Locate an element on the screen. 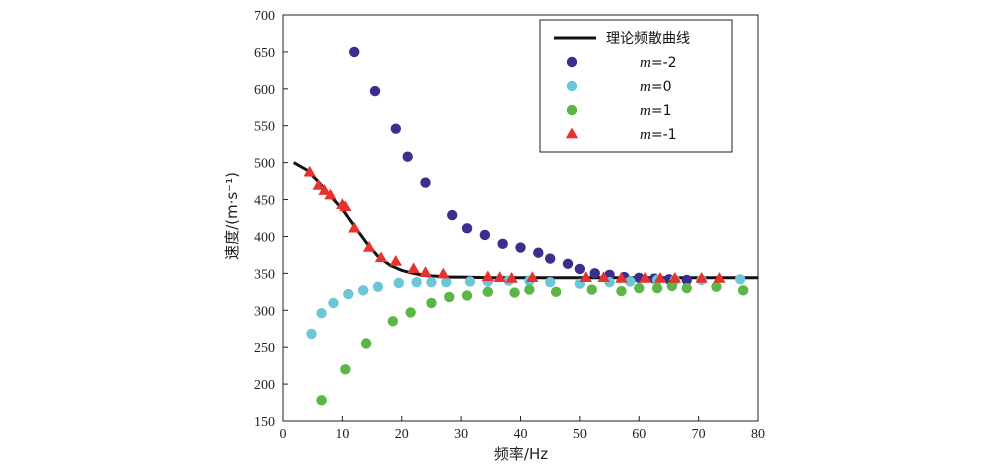 The image size is (1000, 470). y-axis-label: 速度/(m·s⁻¹) is located at coordinates (232, 216).